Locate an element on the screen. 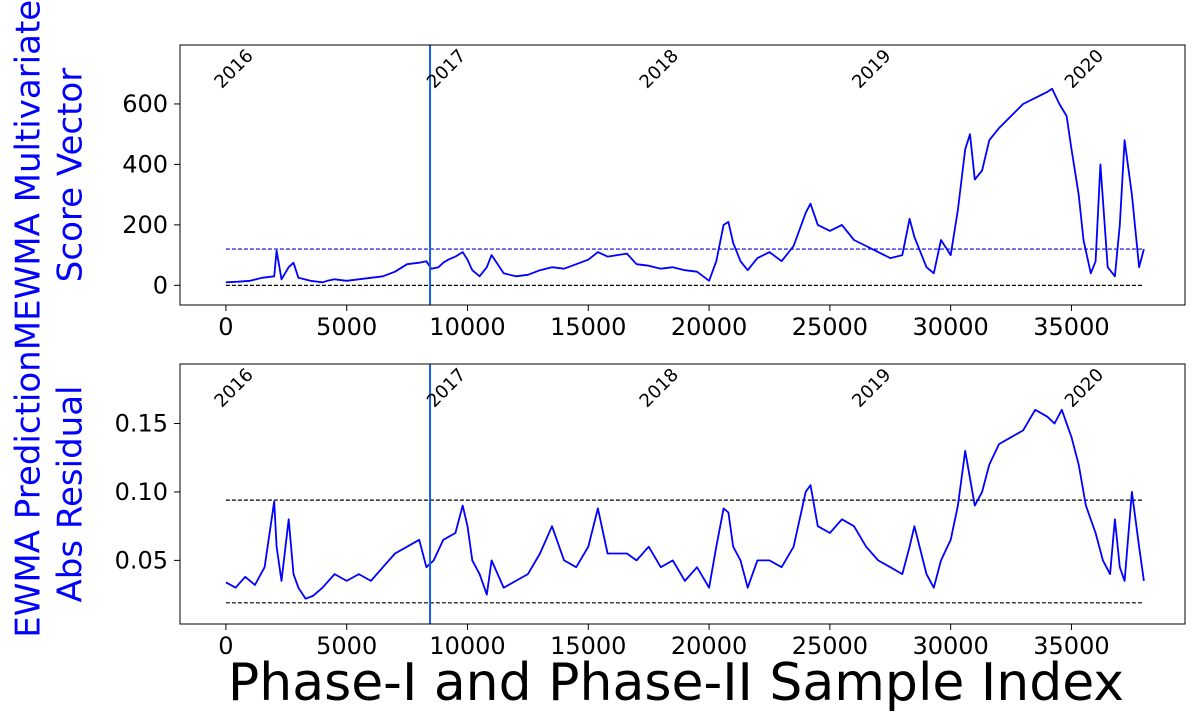 This screenshot has width=1200, height=720. y-tick-label: 600 is located at coordinates (145, 104).